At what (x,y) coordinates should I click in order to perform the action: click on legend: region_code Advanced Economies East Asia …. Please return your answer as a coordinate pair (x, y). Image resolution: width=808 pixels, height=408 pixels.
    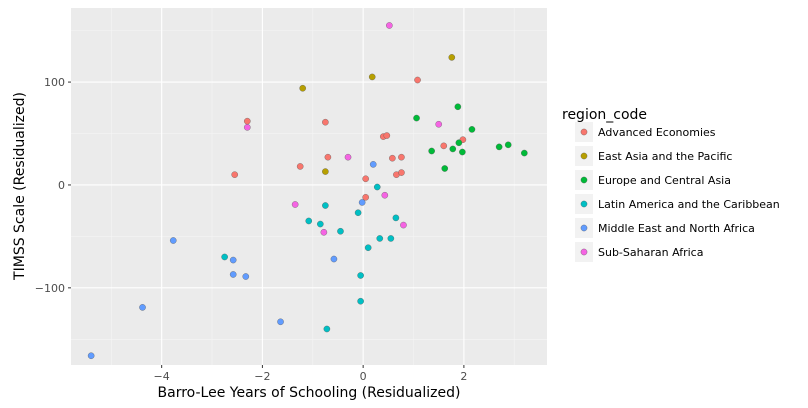
    Looking at the image, I should click on (671, 184).